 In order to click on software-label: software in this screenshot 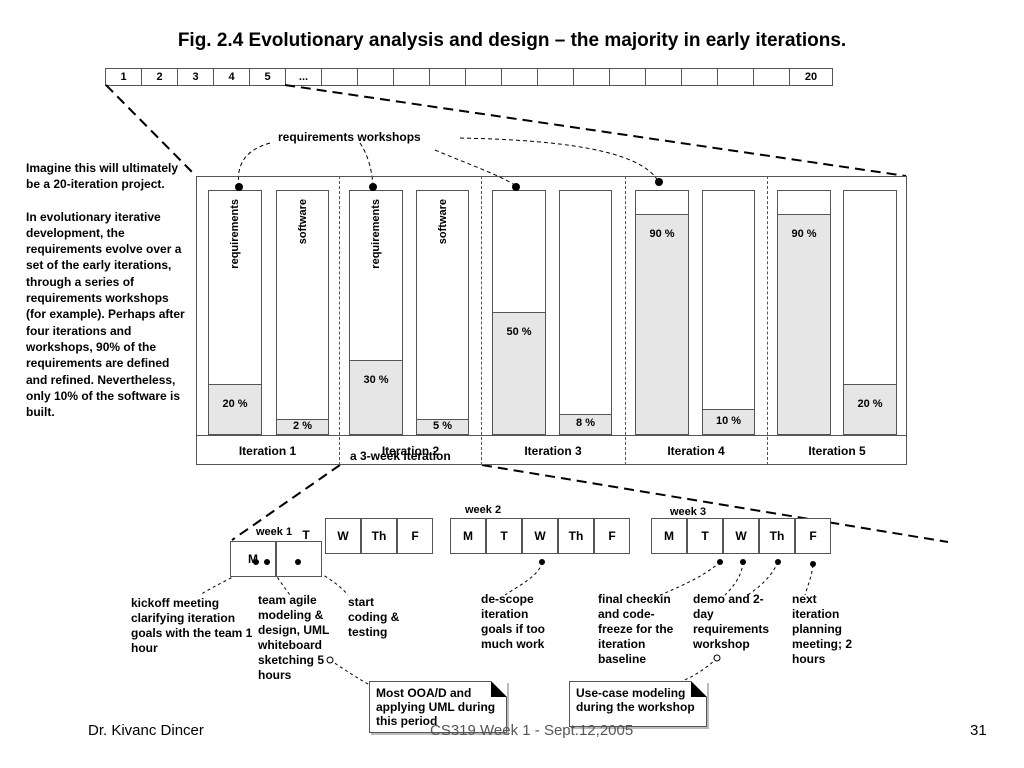, I will do `click(302, 222)`.